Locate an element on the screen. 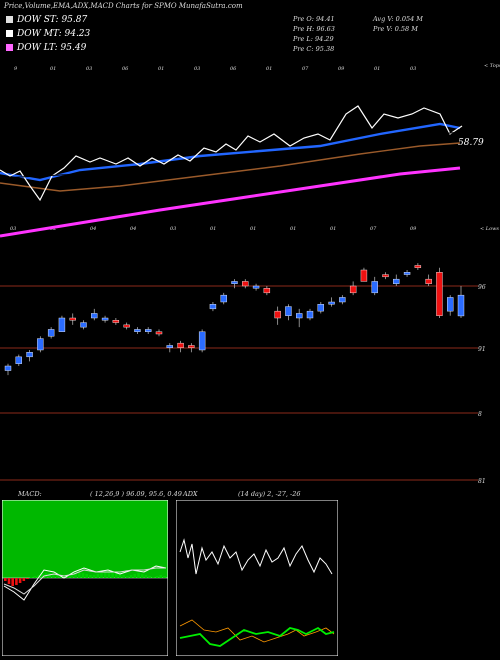  stat-pre-low: Pre L: 94.29 is located at coordinates (313, 39).